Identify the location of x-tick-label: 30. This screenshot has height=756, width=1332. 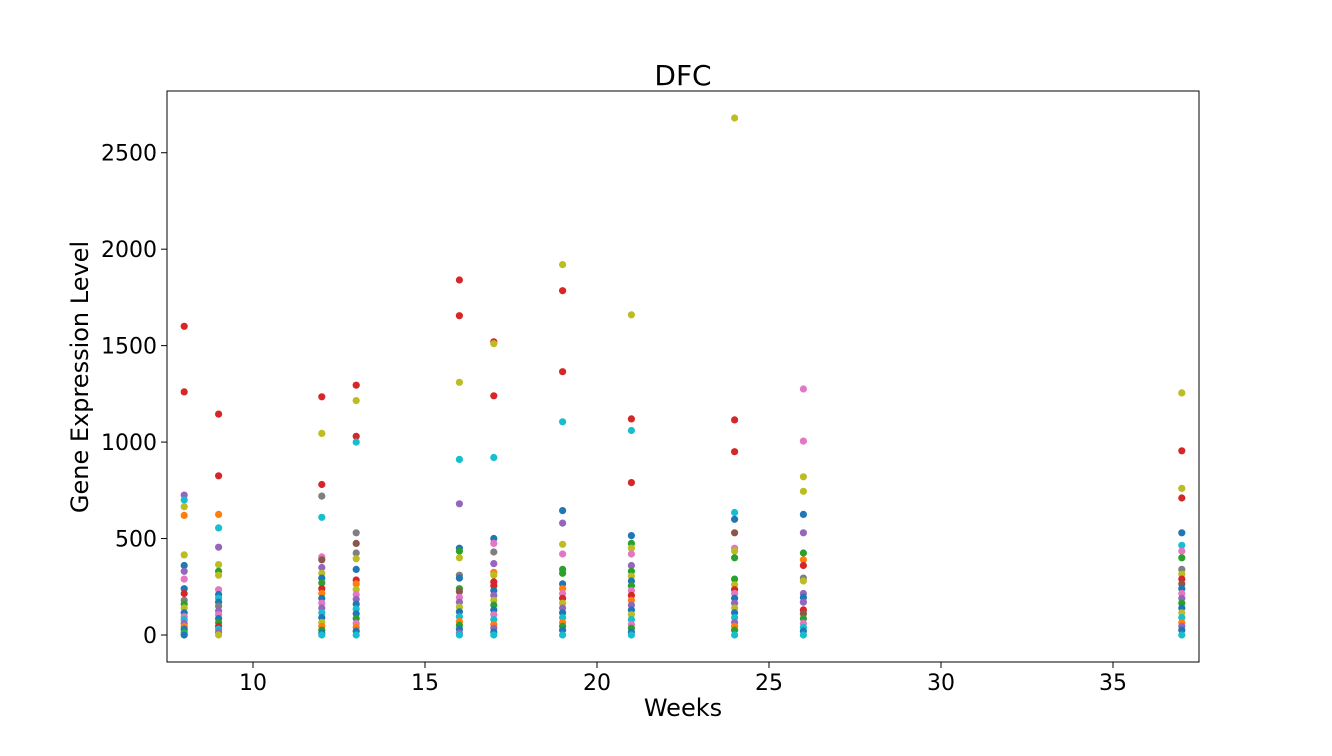
(941, 683).